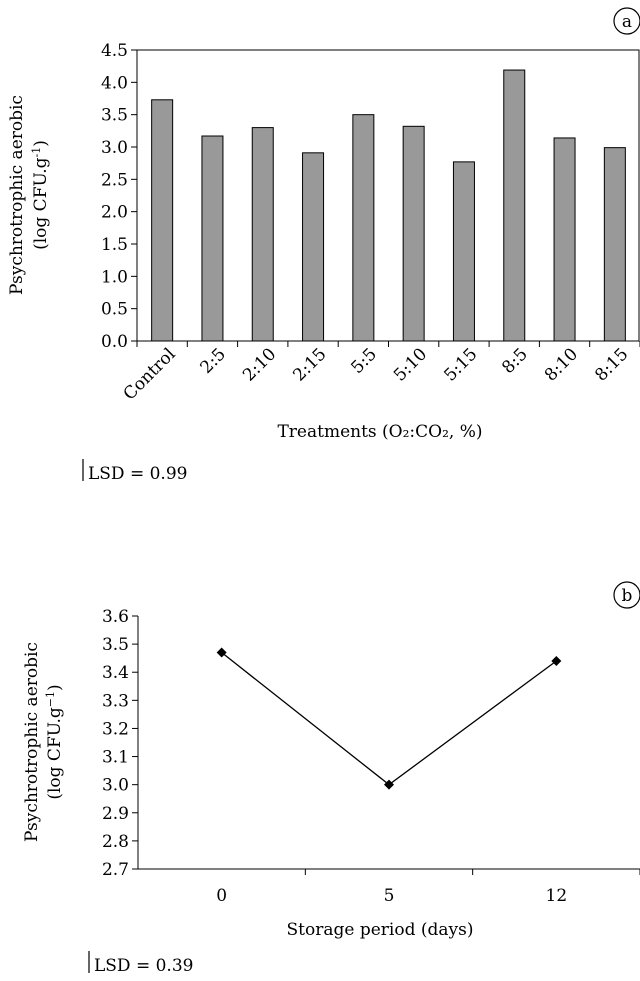  I want to click on y-axis-label-superscript: -1, so click(36, 152).